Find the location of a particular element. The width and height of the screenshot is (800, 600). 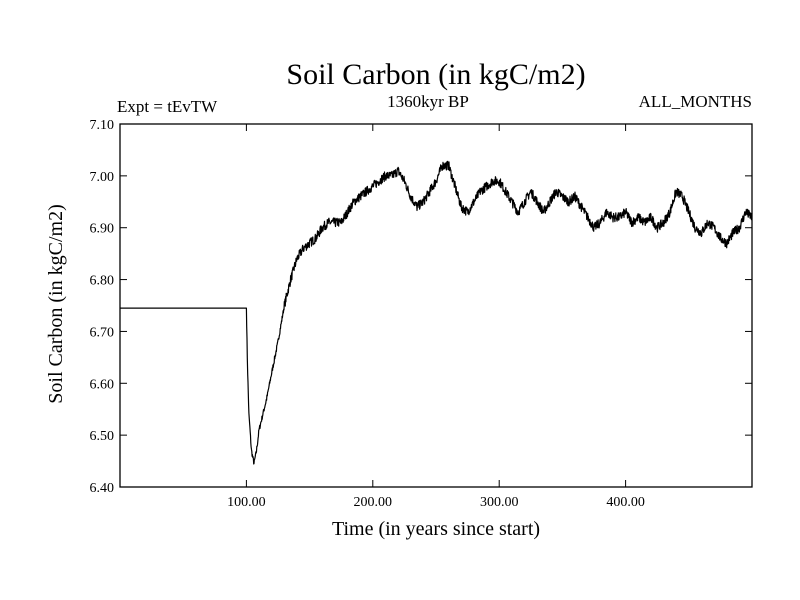

y-tick-label: 6.60 is located at coordinates (102, 384).